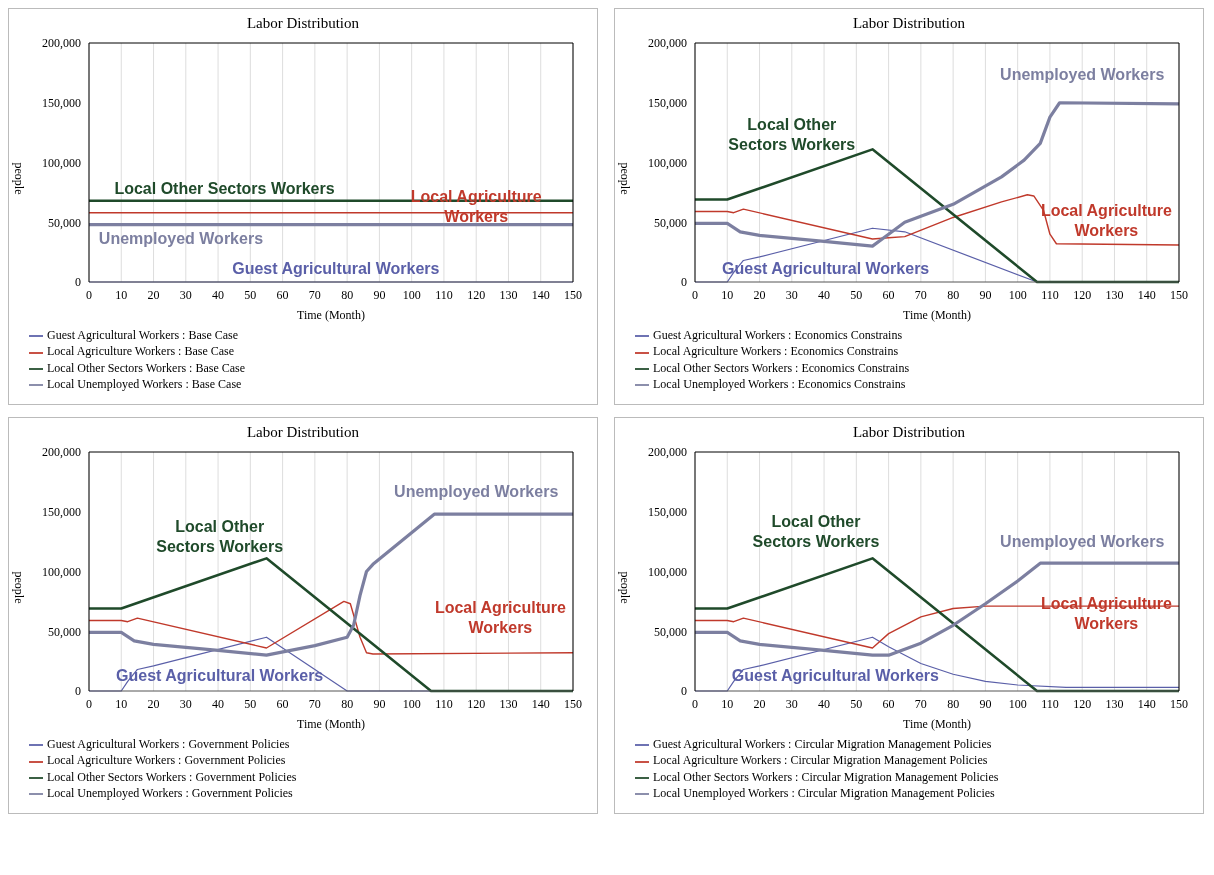 The width and height of the screenshot is (1214, 875). What do you see at coordinates (778, 335) in the screenshot?
I see `legend-label: Guest Agricultural Workers : Economics Constrains` at bounding box center [778, 335].